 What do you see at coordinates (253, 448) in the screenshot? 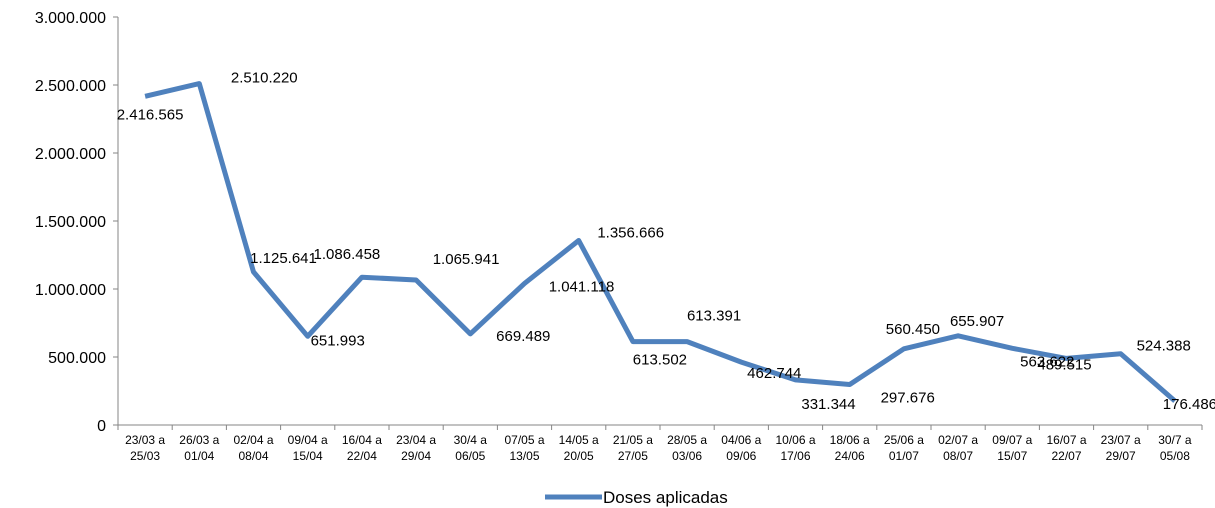
I see `x-tick-label: 02/04 a 08/04` at bounding box center [253, 448].